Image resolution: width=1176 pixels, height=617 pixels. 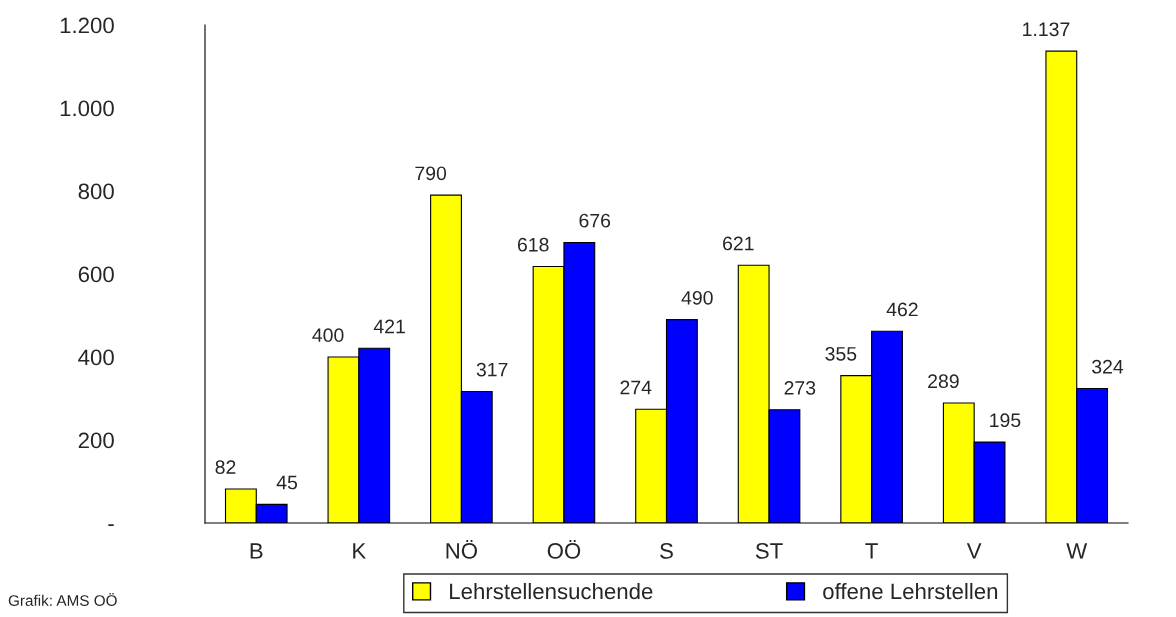 What do you see at coordinates (841, 353) in the screenshot?
I see `data-label: 355` at bounding box center [841, 353].